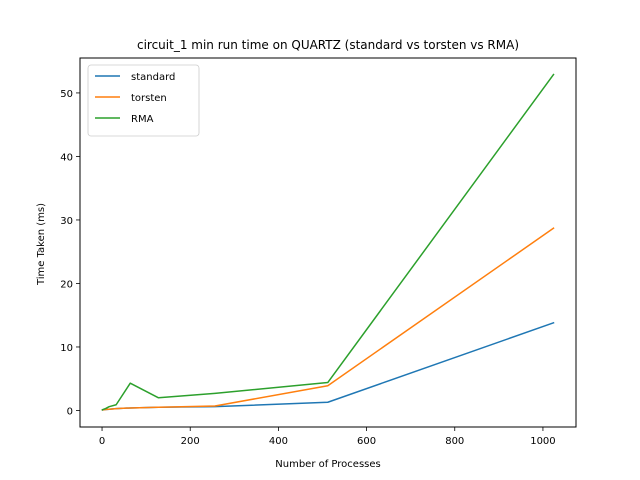 The width and height of the screenshot is (640, 480). I want to click on x-tick-label: 0, so click(102, 441).